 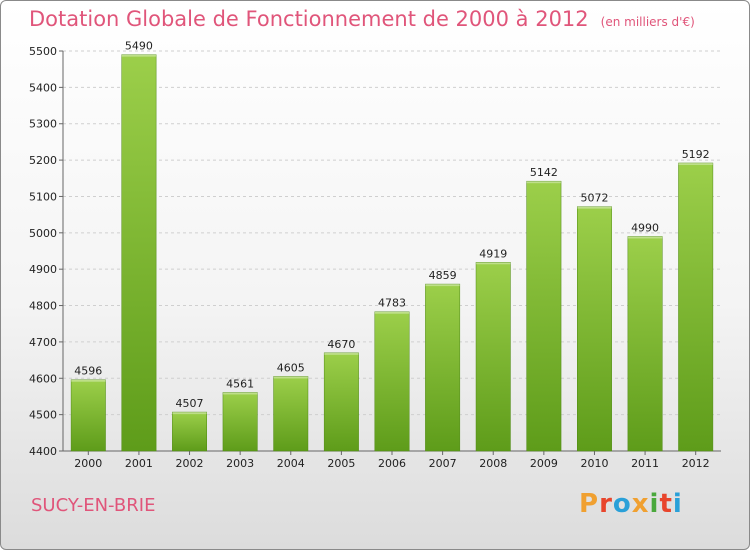 What do you see at coordinates (341, 402) in the screenshot?
I see `bar-2005` at bounding box center [341, 402].